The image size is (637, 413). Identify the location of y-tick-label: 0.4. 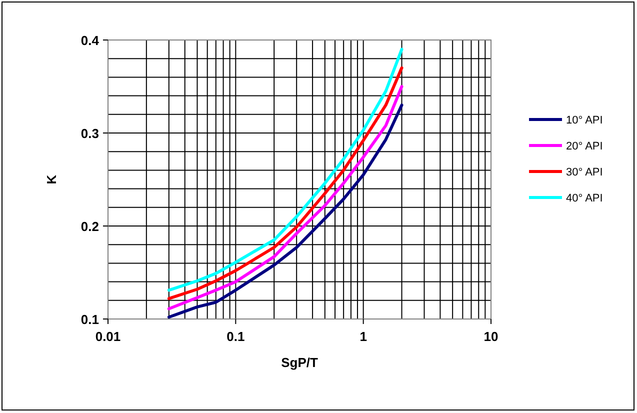
(90, 40).